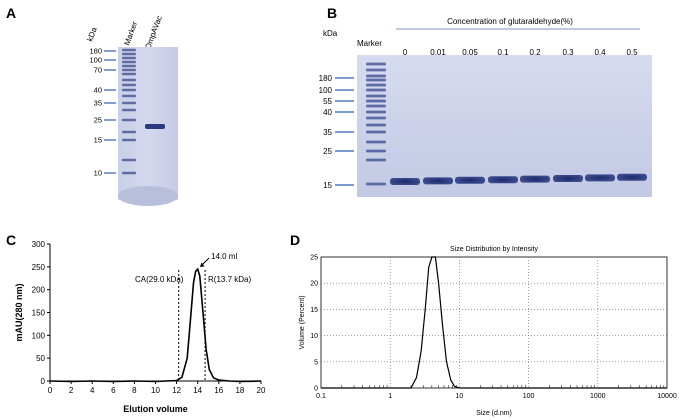 This screenshot has width=684, height=420. Describe the element at coordinates (224, 256) in the screenshot. I see `c-annotation-peak: 14.0 ml` at that location.